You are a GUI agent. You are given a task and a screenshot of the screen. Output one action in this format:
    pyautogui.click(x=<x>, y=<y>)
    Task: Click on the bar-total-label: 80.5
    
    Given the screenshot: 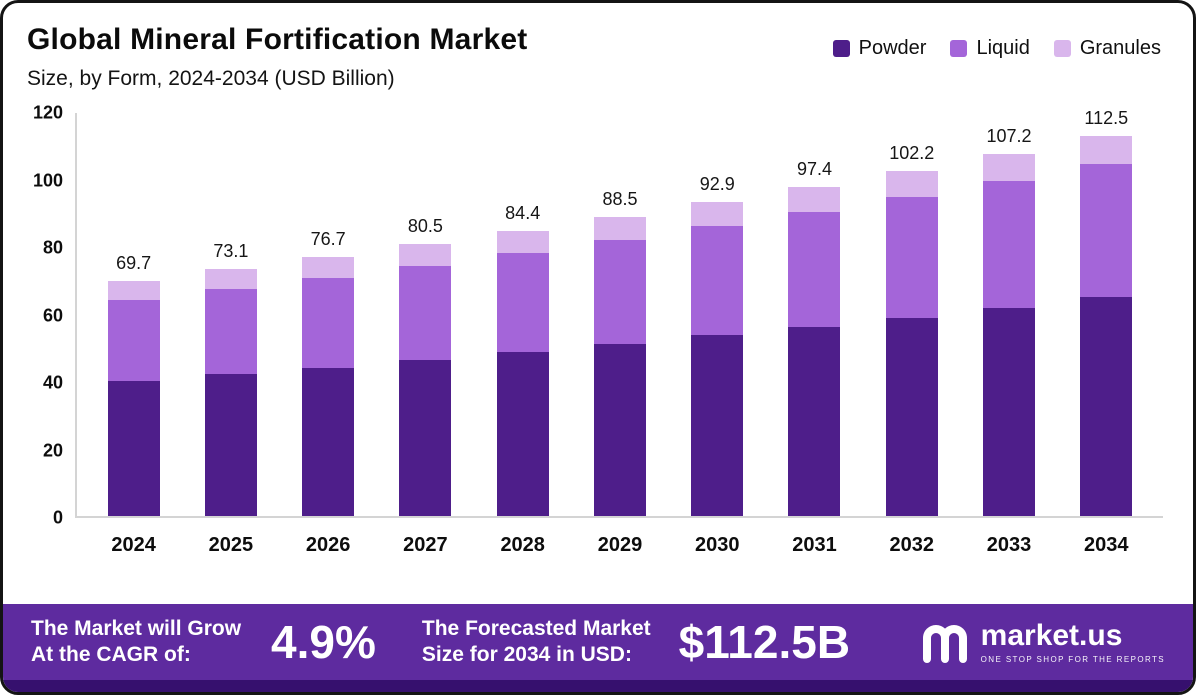 What is the action you would take?
    pyautogui.click(x=425, y=226)
    